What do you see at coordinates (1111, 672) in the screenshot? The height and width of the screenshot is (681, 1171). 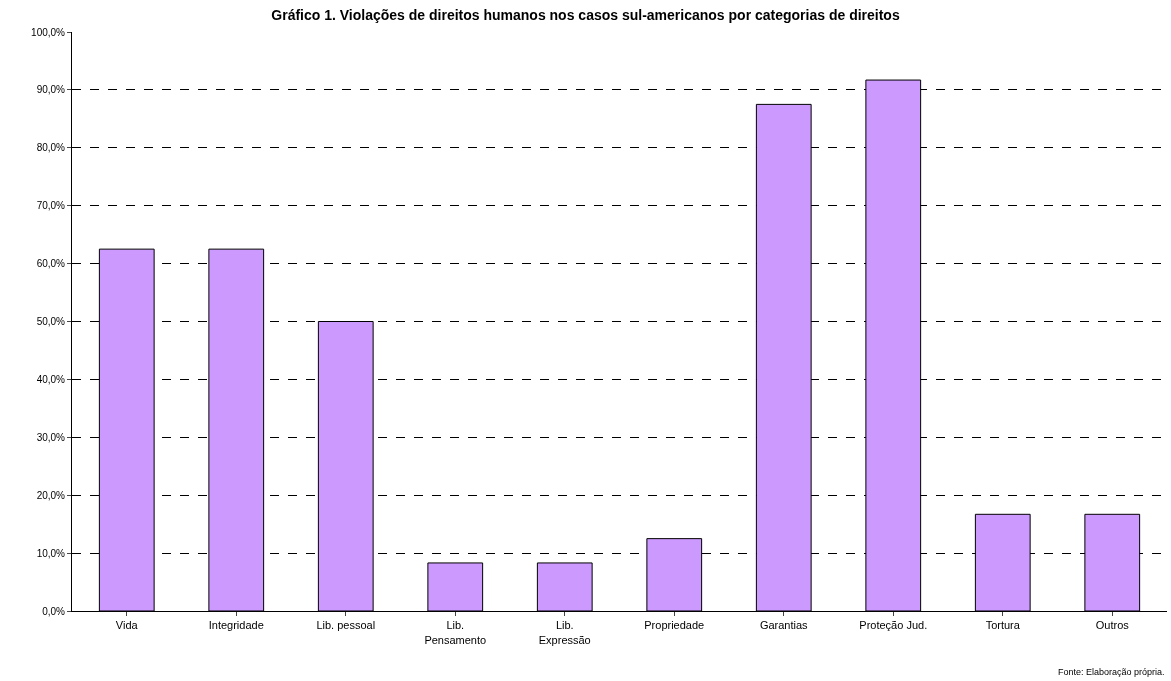 I see `source-note: Fonte: Elaboração própria.` at bounding box center [1111, 672].